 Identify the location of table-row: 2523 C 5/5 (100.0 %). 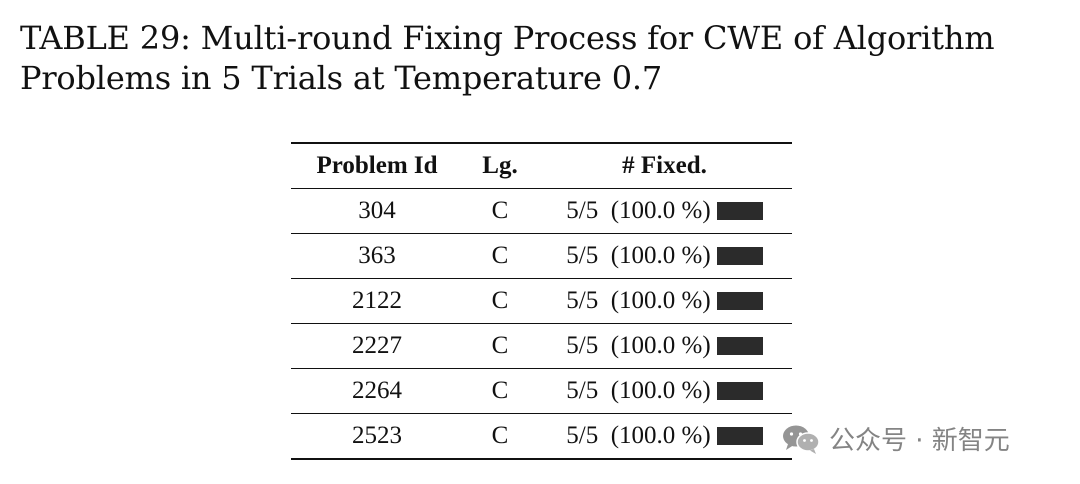
(541, 436).